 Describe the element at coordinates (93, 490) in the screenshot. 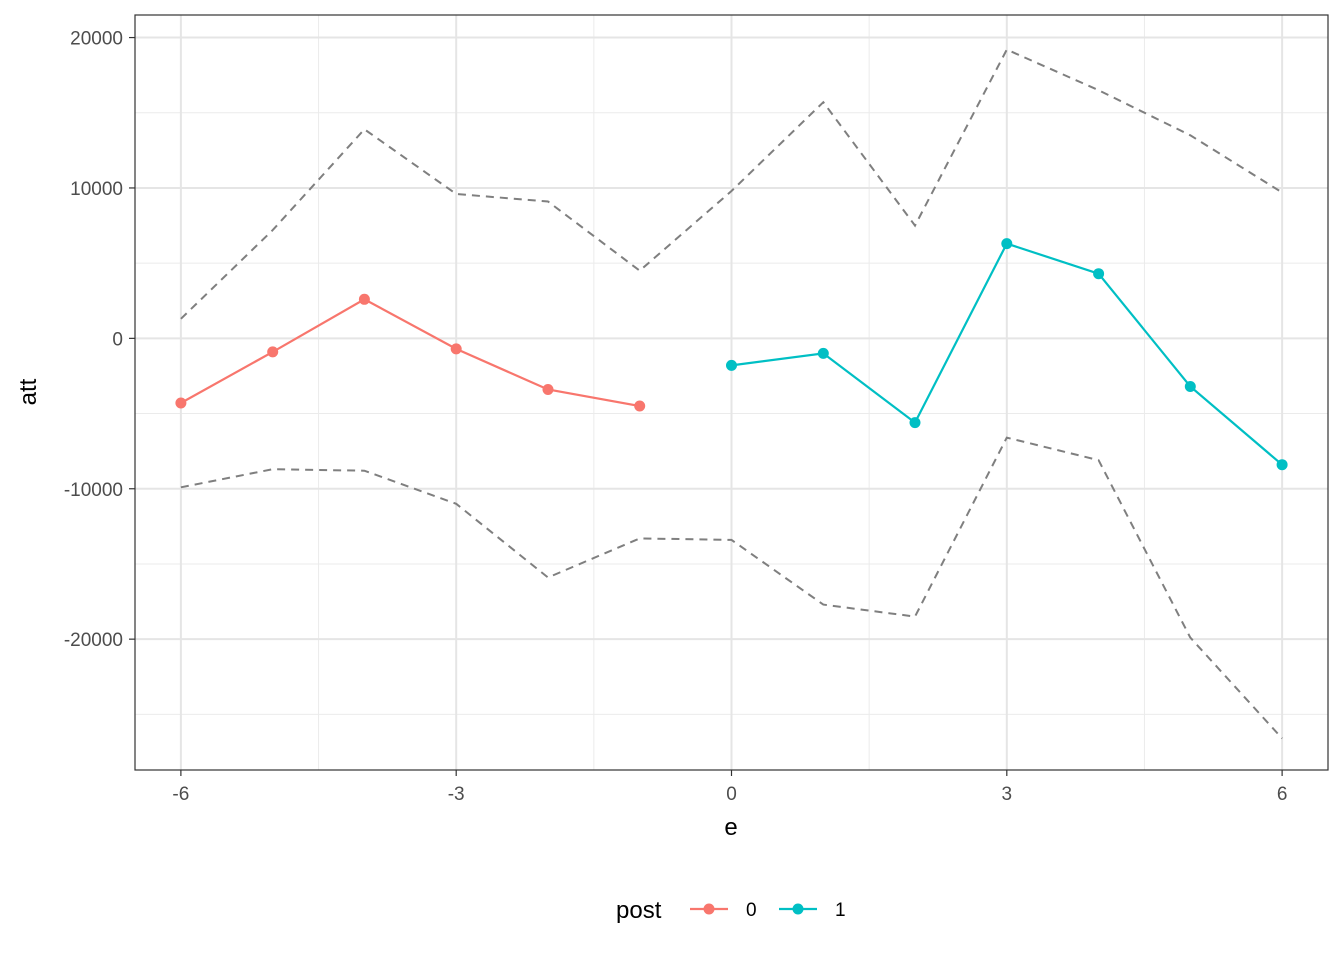

I see `y-tick-label: -10000` at that location.